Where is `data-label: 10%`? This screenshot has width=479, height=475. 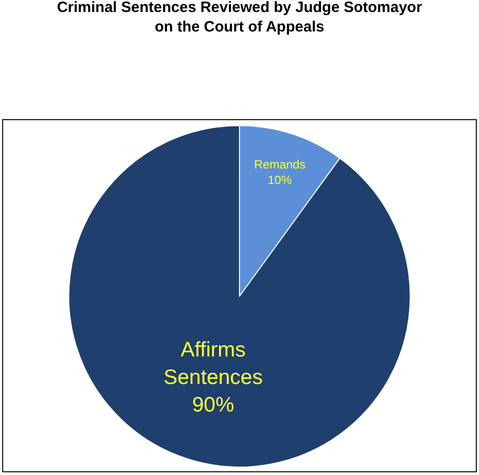 data-label: 10% is located at coordinates (280, 180).